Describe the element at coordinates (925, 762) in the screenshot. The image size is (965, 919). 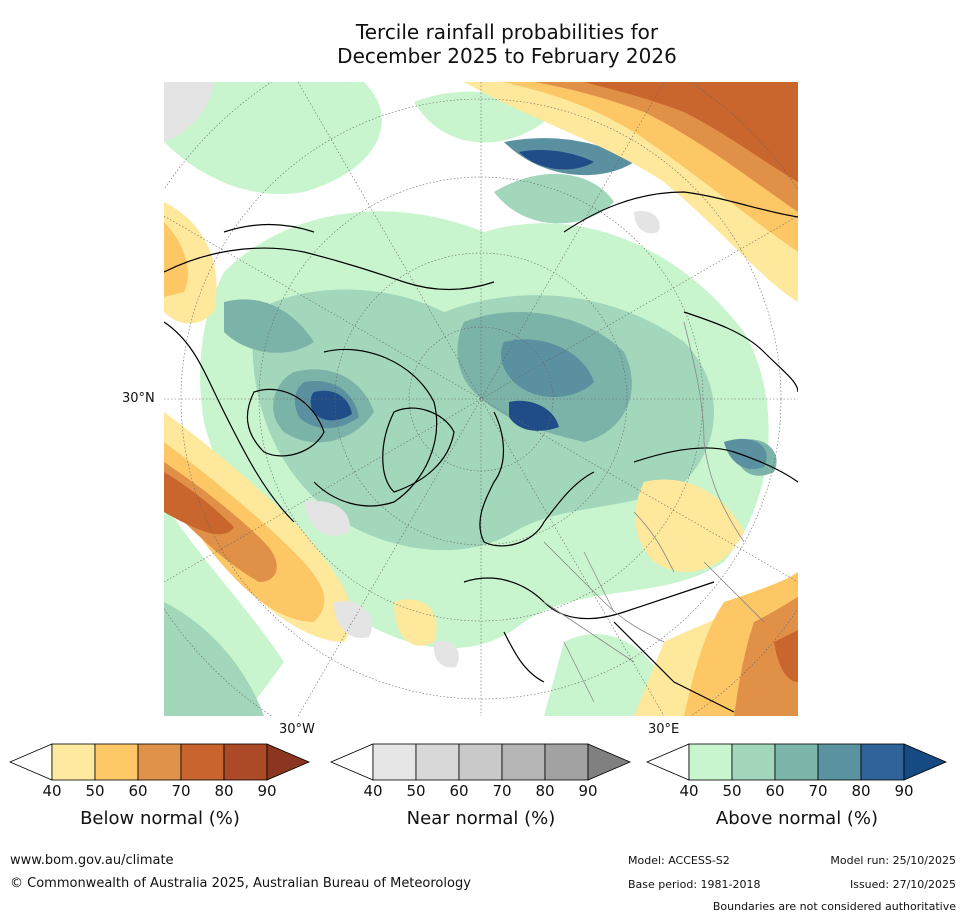
I see `colorbar-above-high-extension` at that location.